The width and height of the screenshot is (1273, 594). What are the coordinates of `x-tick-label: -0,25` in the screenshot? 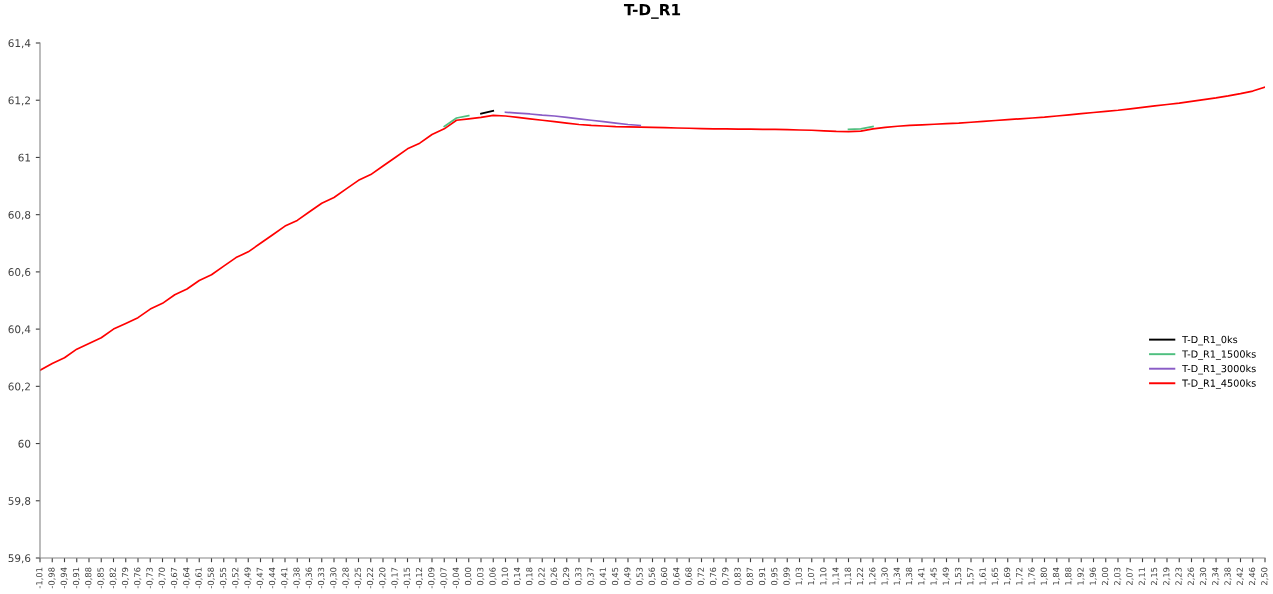 It's located at (358, 578).